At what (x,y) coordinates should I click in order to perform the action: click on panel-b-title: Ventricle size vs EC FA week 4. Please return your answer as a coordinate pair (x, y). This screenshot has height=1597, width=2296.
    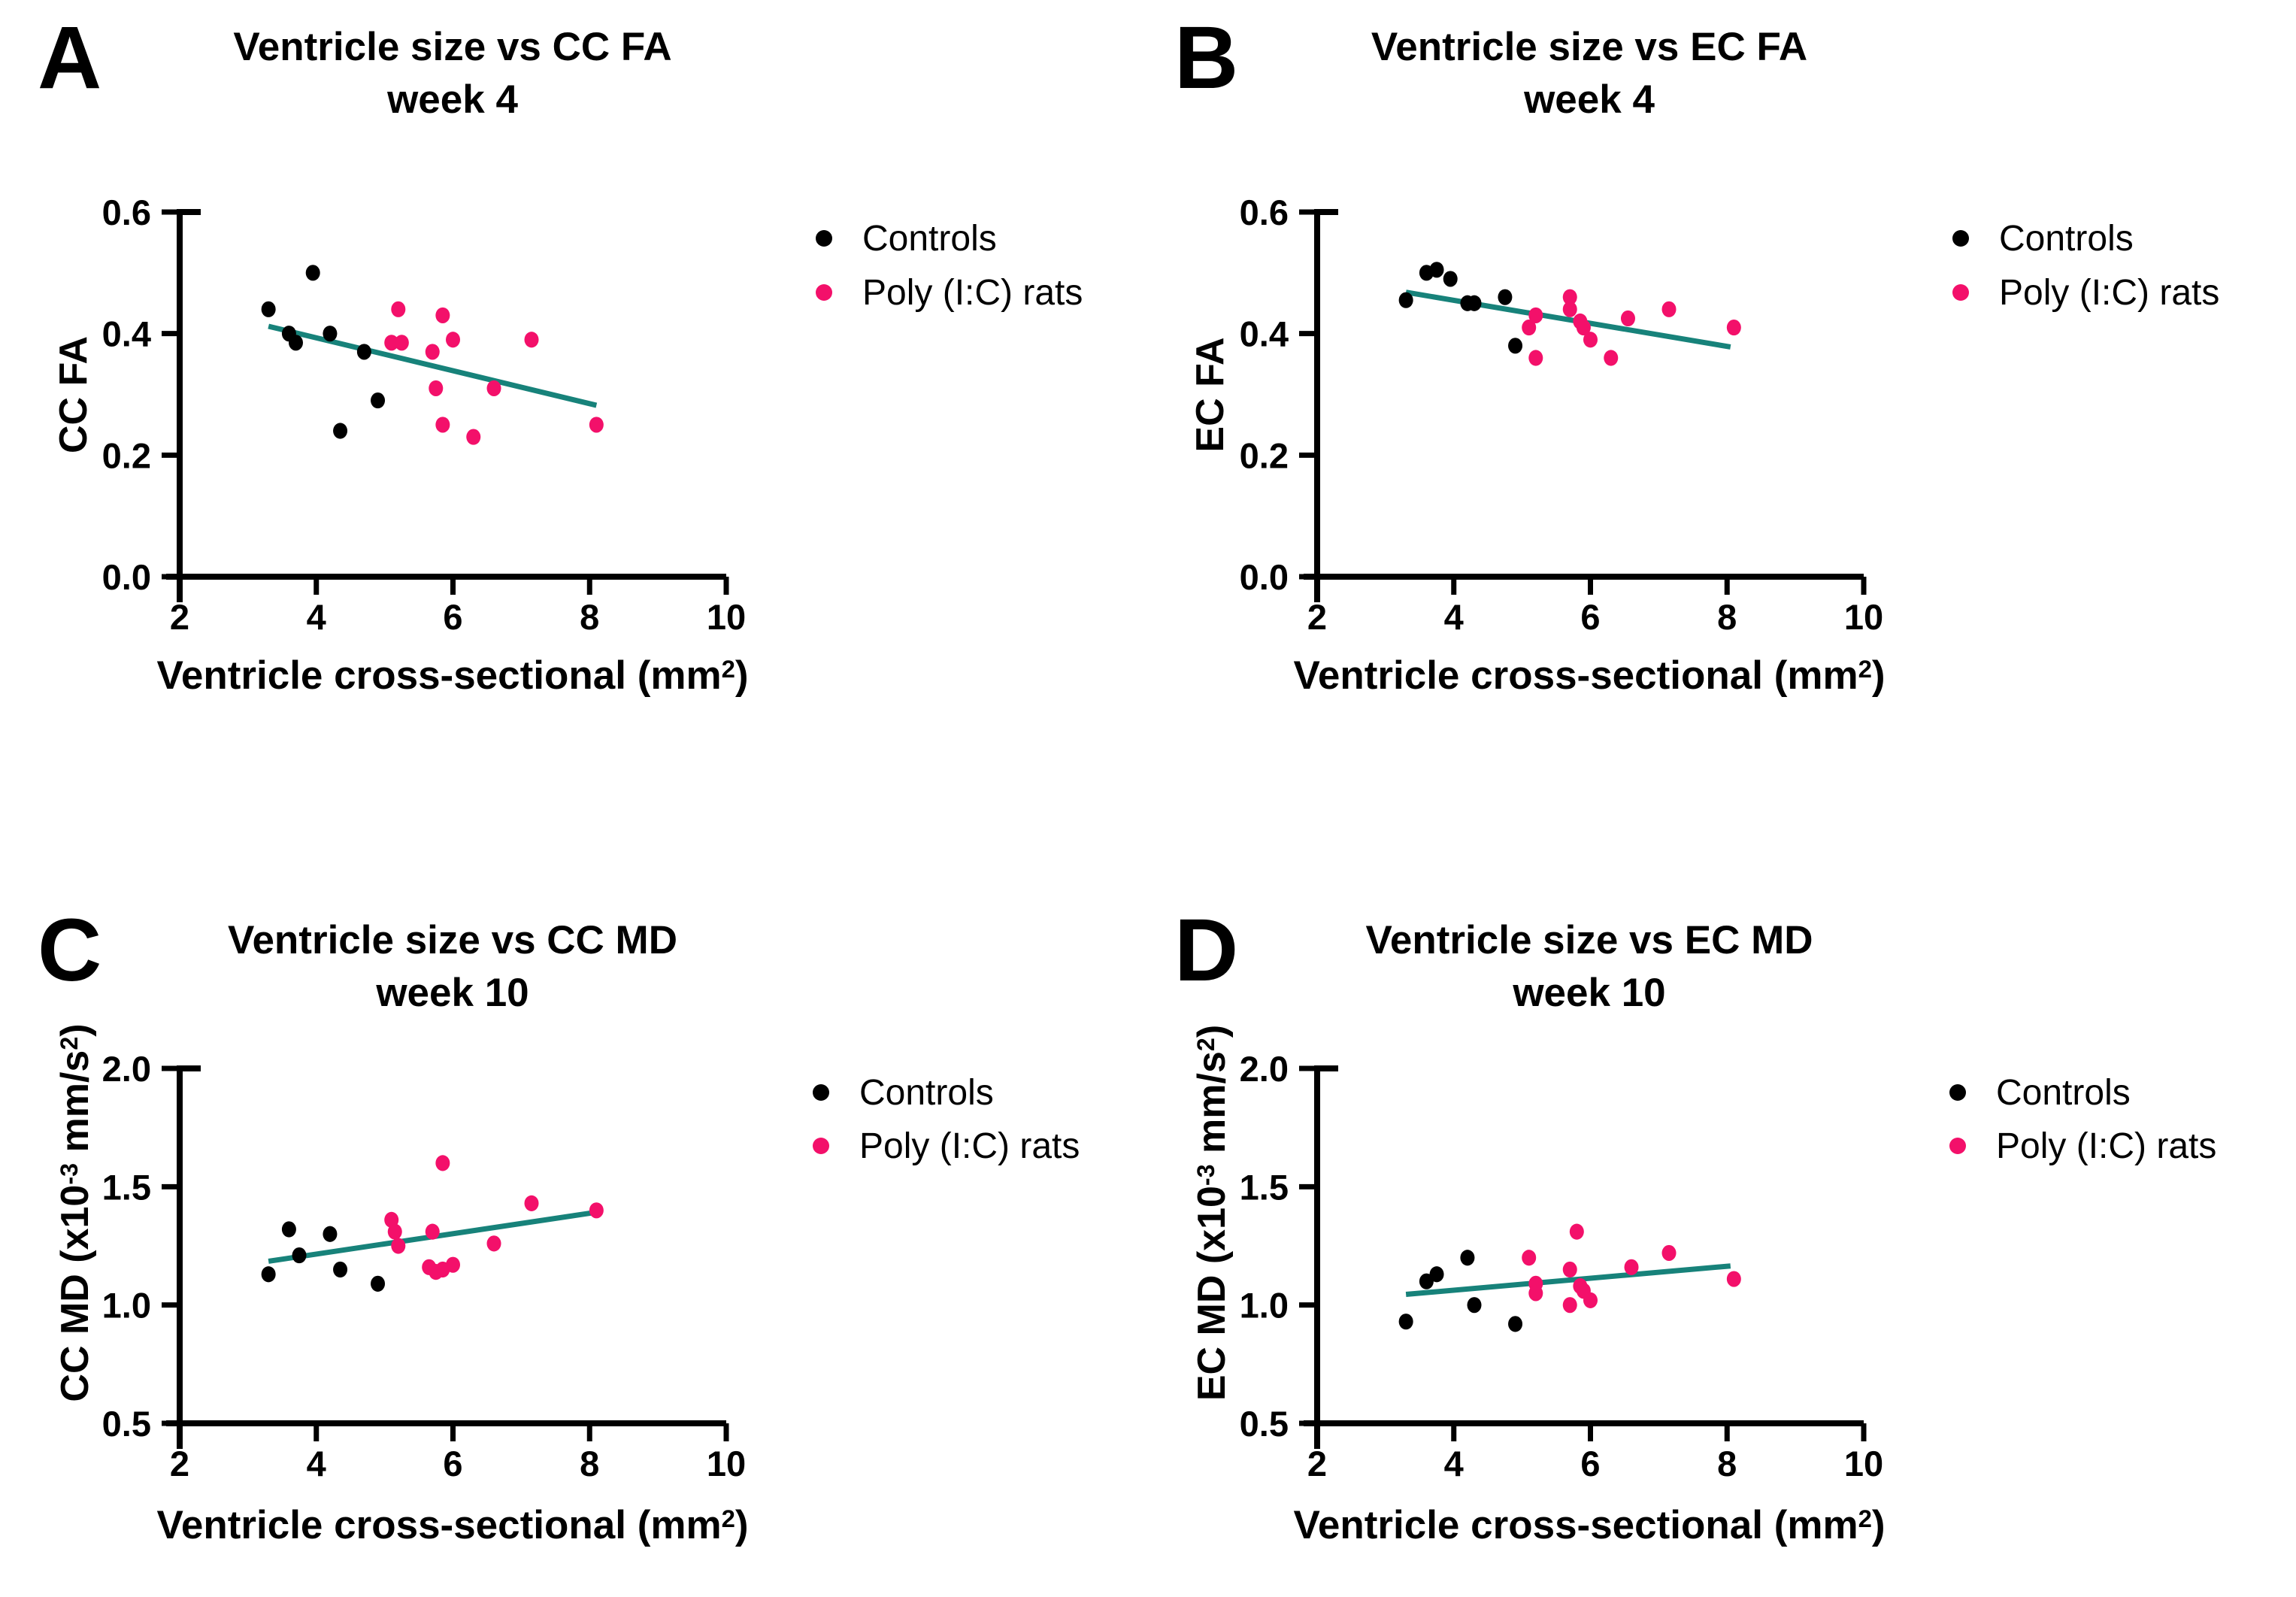
    Looking at the image, I should click on (1590, 73).